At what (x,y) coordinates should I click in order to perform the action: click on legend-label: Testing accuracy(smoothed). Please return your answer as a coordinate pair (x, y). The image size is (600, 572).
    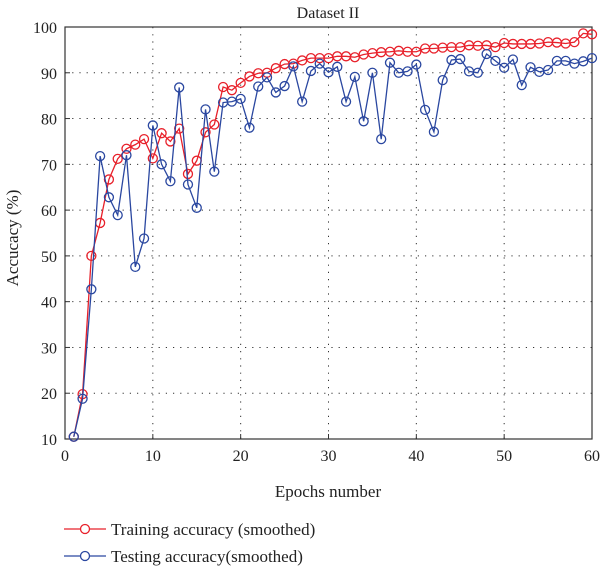
    Looking at the image, I should click on (207, 556).